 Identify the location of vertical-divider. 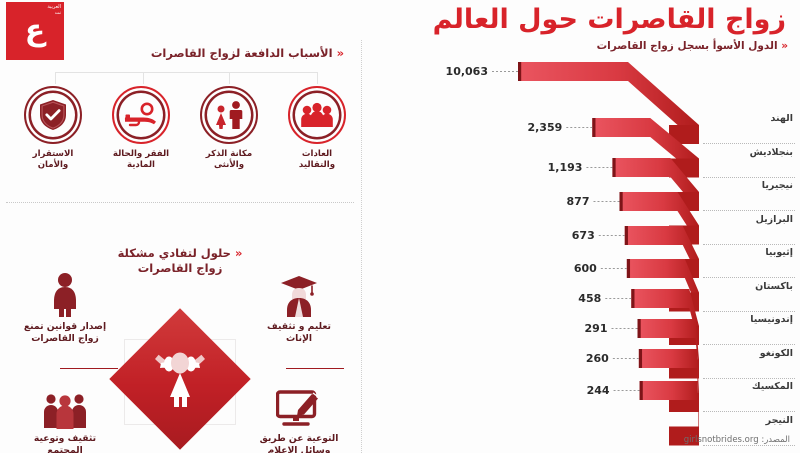
(361, 246).